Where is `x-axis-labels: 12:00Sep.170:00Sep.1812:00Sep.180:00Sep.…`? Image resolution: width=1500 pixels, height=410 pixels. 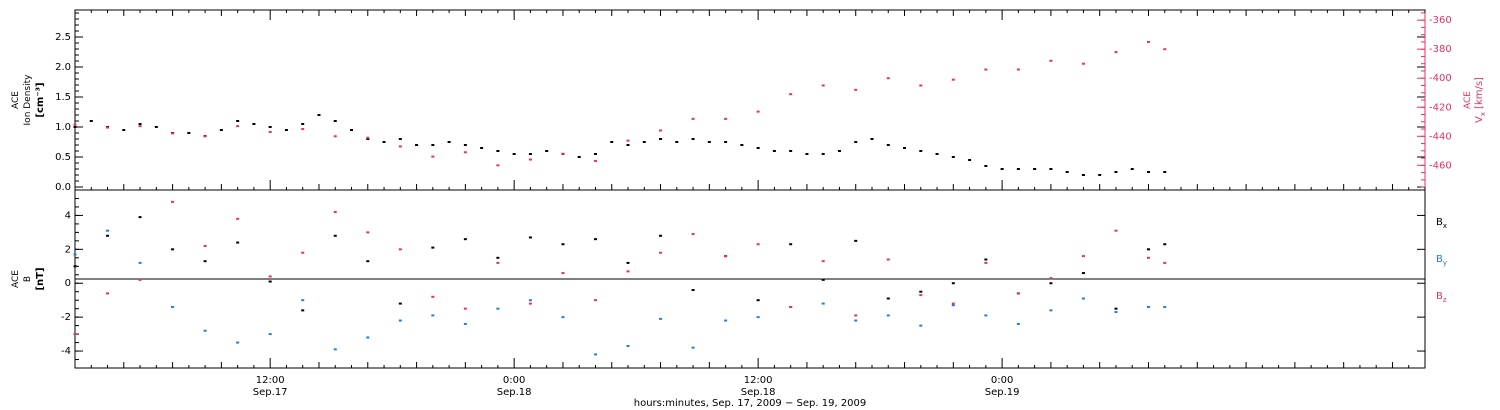 x-axis-labels: 12:00Sep.170:00Sep.1812:00Sep.180:00Sep.… is located at coordinates (636, 386).